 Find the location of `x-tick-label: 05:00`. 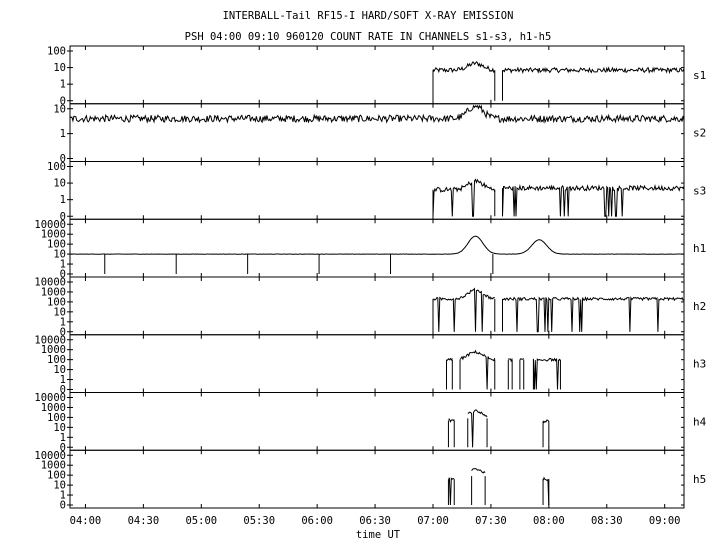

x-tick-label: 05:00 is located at coordinates (201, 521).